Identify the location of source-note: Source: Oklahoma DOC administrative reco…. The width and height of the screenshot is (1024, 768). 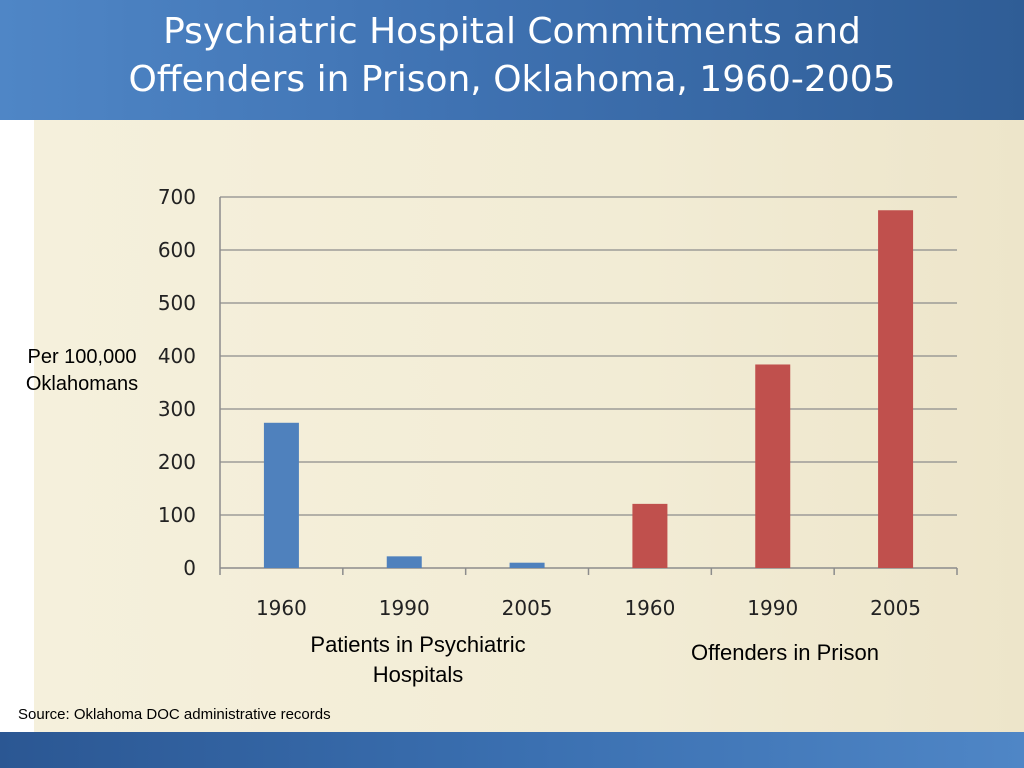
(174, 714).